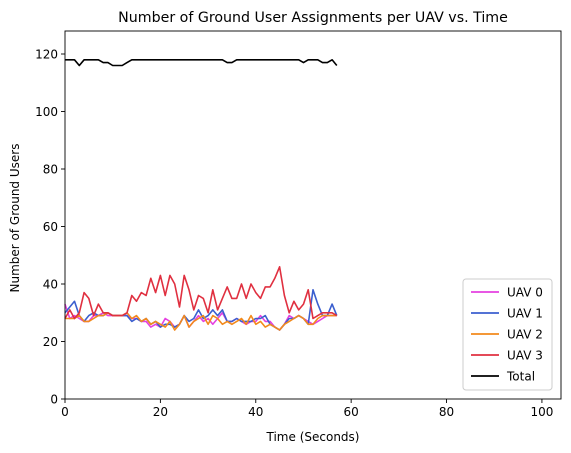 This screenshot has width=571, height=453. Describe the element at coordinates (541, 412) in the screenshot. I see `x-tick-label: 100` at that location.